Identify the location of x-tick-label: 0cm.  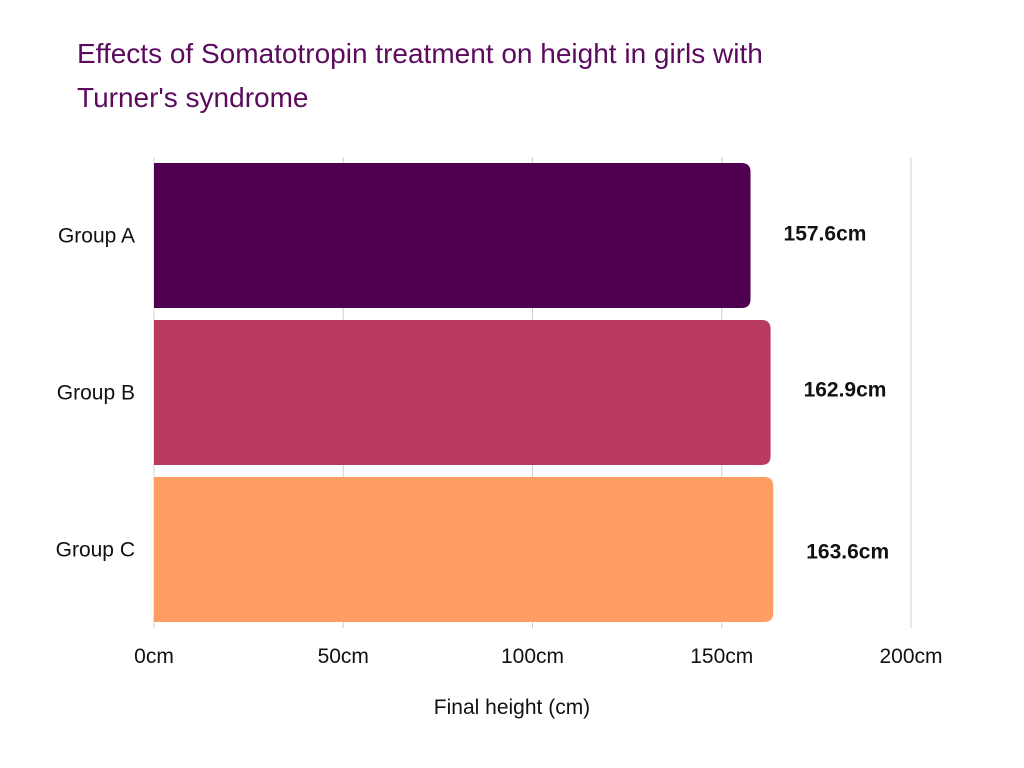
(154, 656).